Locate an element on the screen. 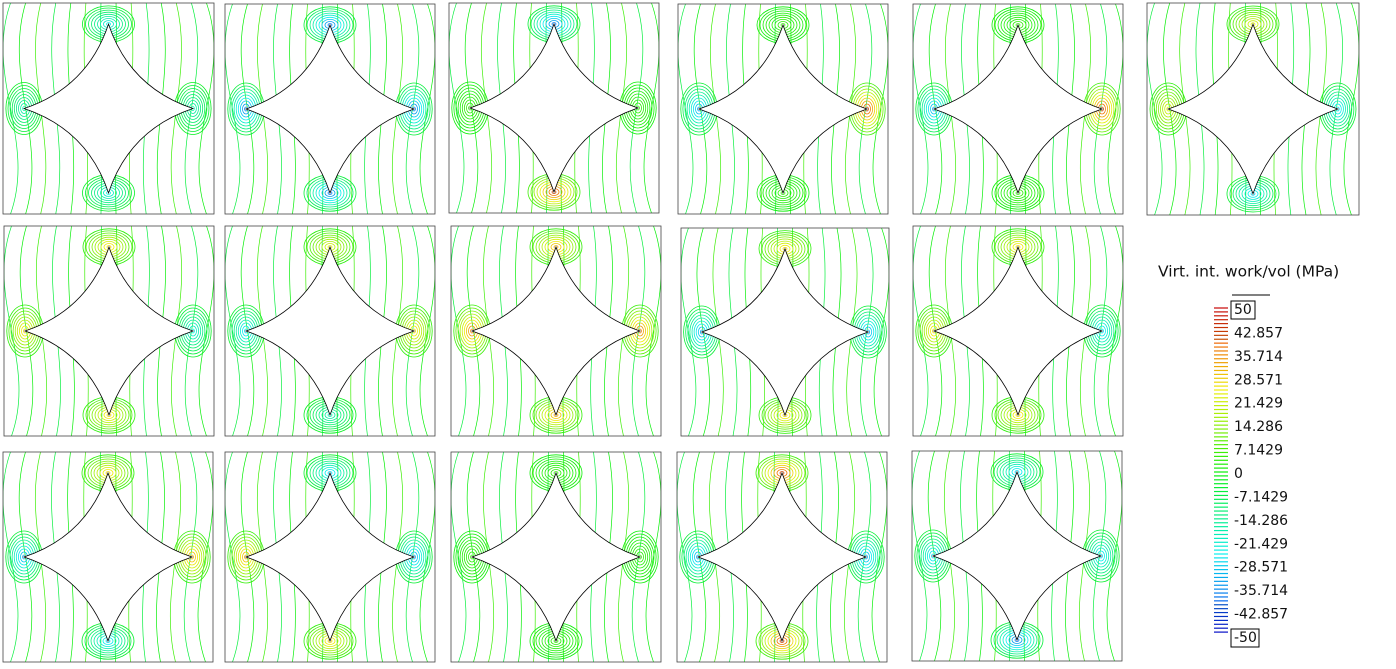  legend-label: -7.1429 is located at coordinates (1261, 497).